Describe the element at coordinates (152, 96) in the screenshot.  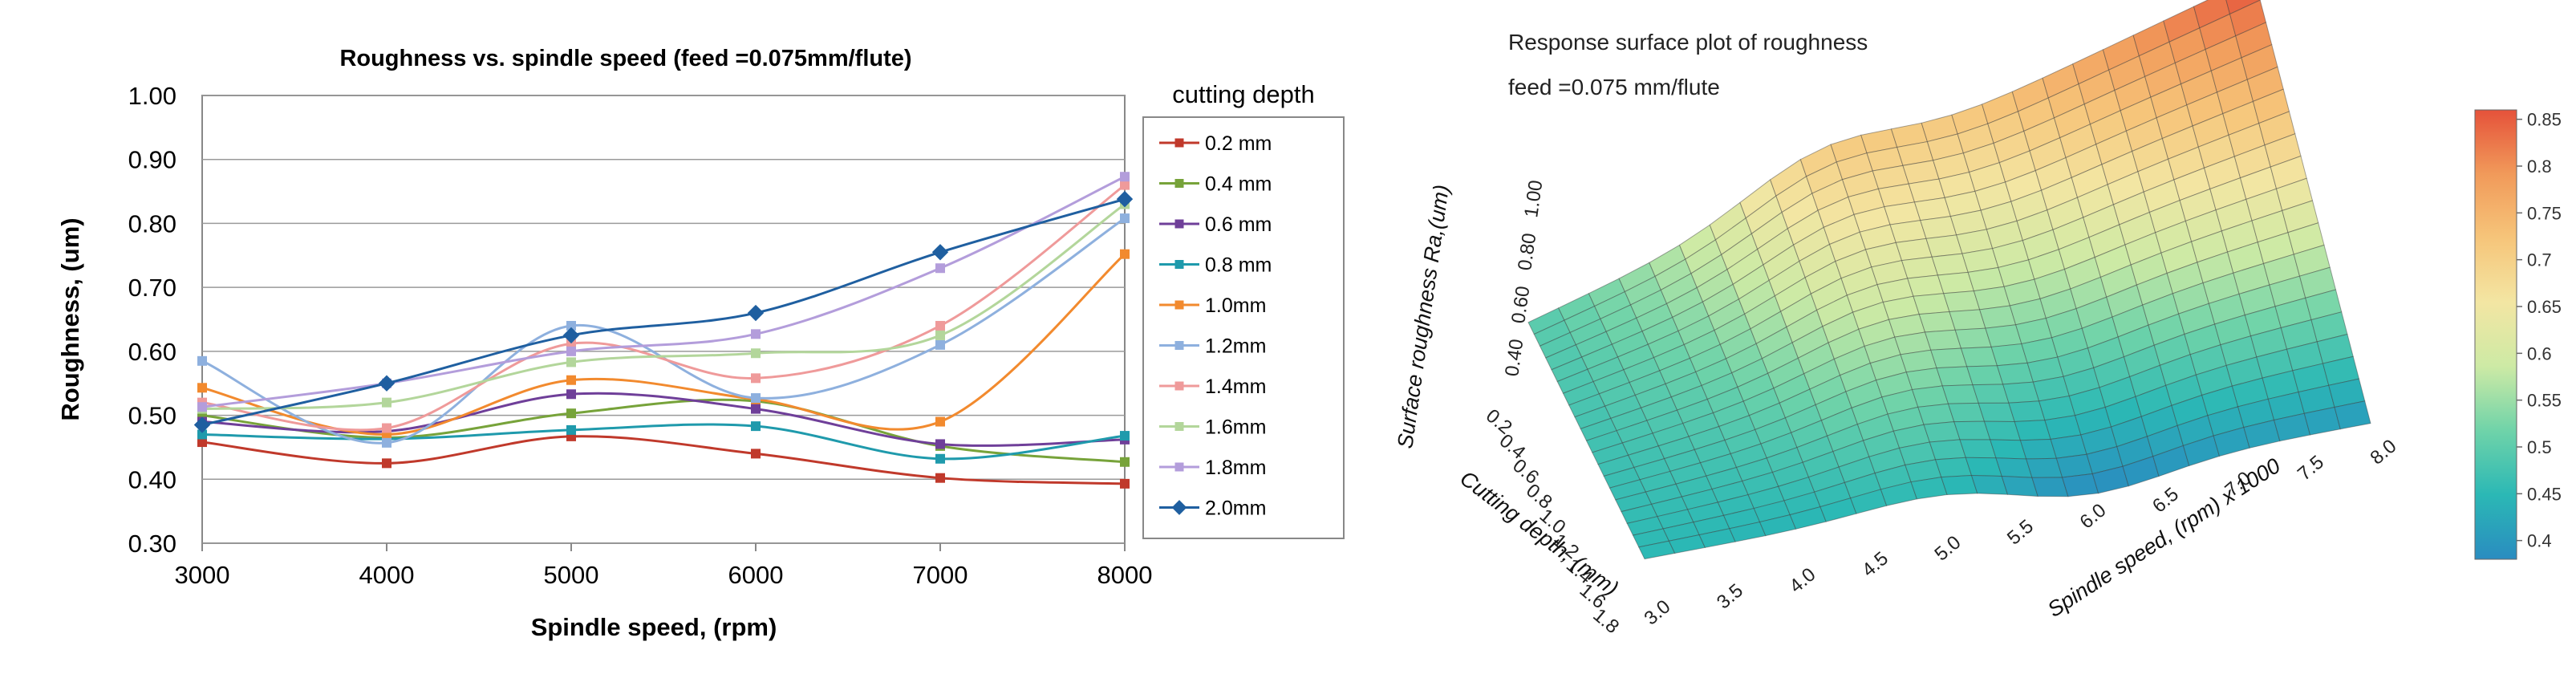
I see `y-tick-label: 1.00` at that location.